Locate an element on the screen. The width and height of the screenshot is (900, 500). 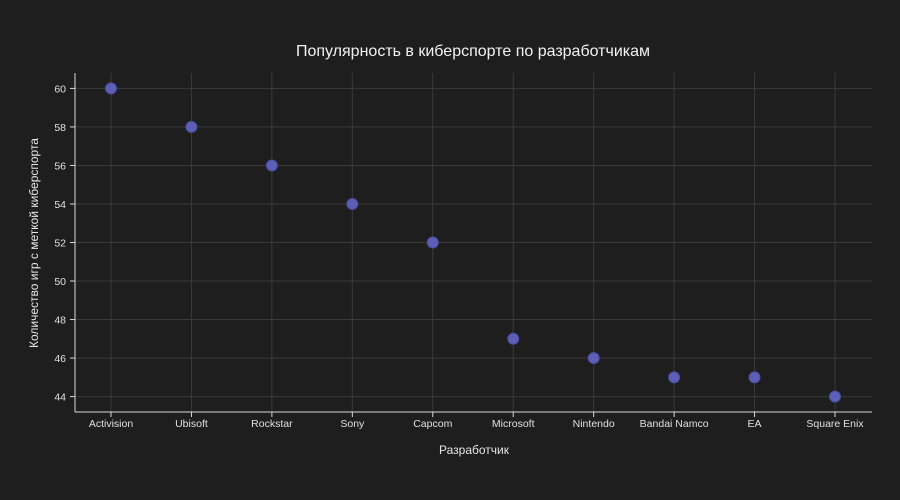
x-tick-label: Nintendo is located at coordinates (594, 424).